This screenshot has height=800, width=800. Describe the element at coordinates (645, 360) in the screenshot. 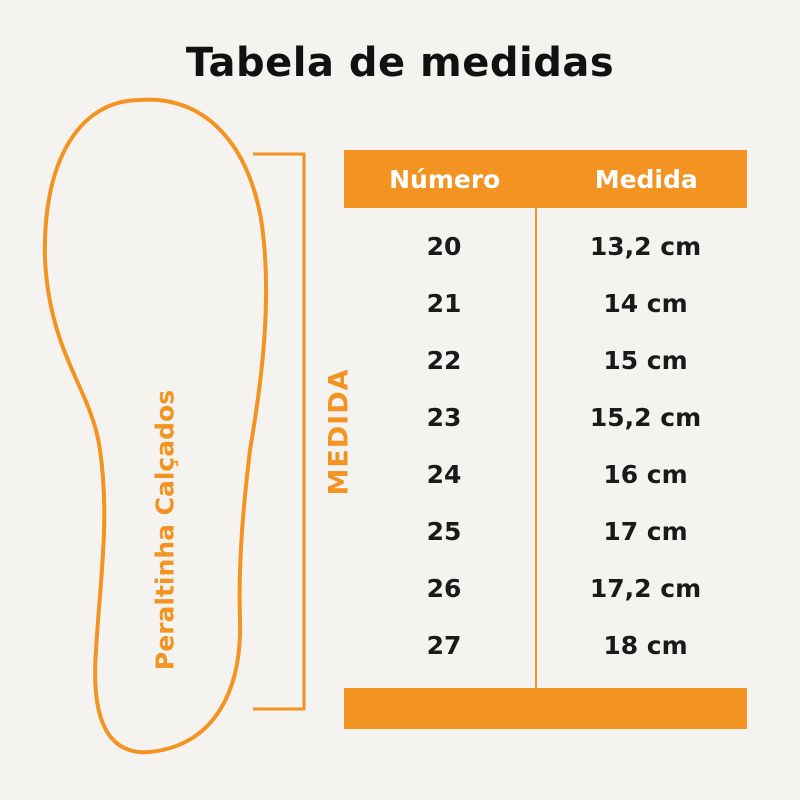

I see `cell-medida: 15 cm` at that location.